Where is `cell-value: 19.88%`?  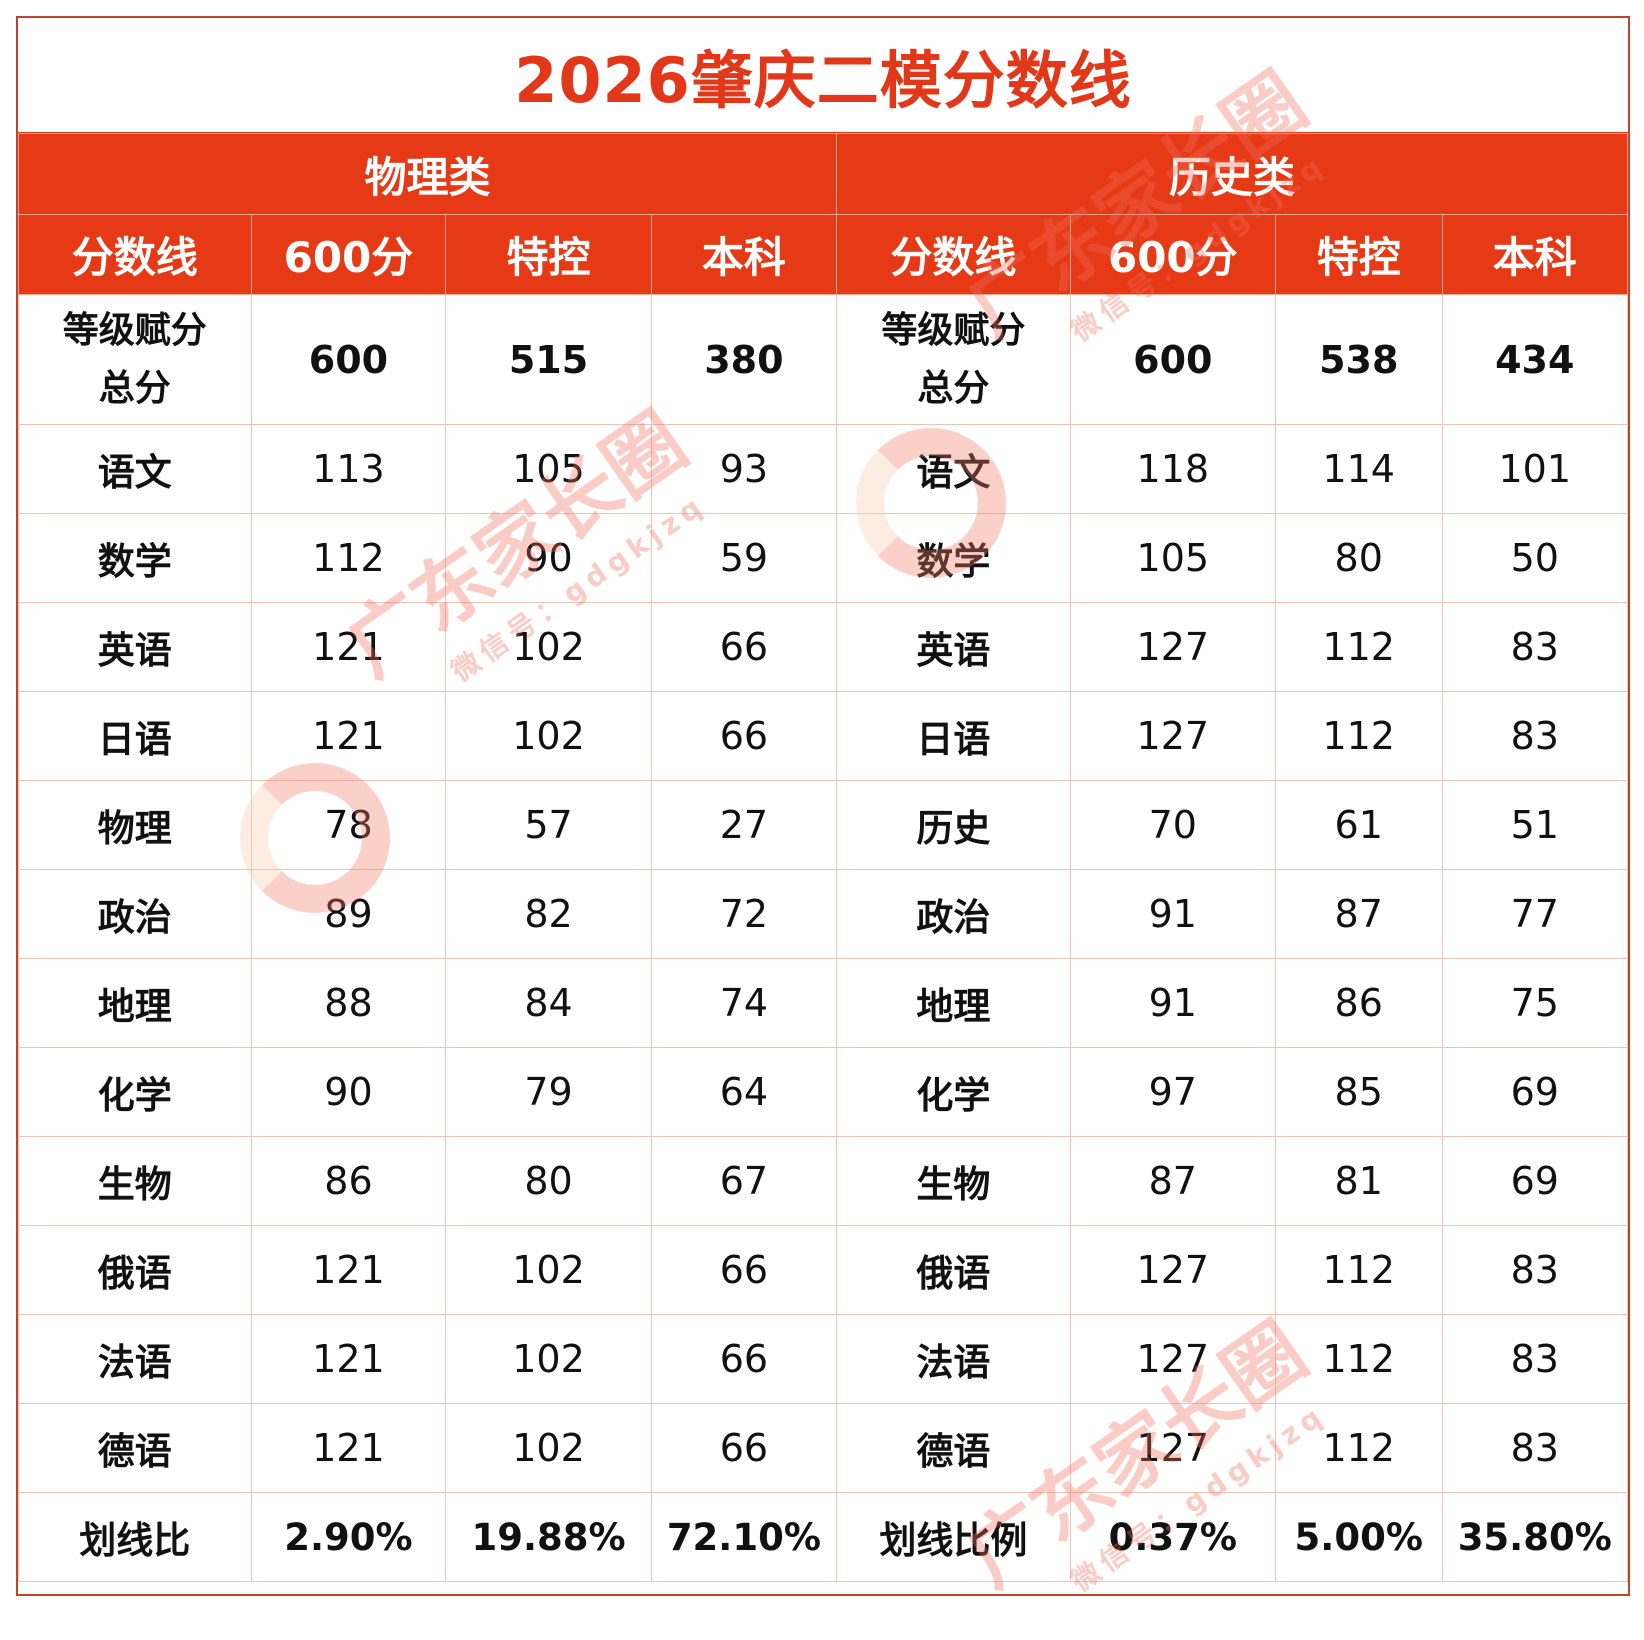 cell-value: 19.88% is located at coordinates (548, 1537).